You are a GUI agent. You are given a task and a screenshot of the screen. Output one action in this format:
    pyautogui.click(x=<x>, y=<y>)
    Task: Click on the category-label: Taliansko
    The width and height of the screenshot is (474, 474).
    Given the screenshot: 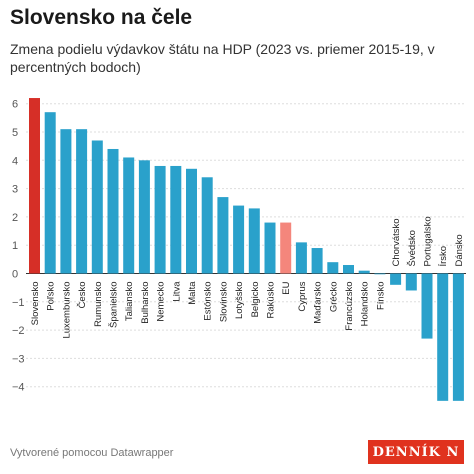 What is the action you would take?
    pyautogui.click(x=129, y=302)
    